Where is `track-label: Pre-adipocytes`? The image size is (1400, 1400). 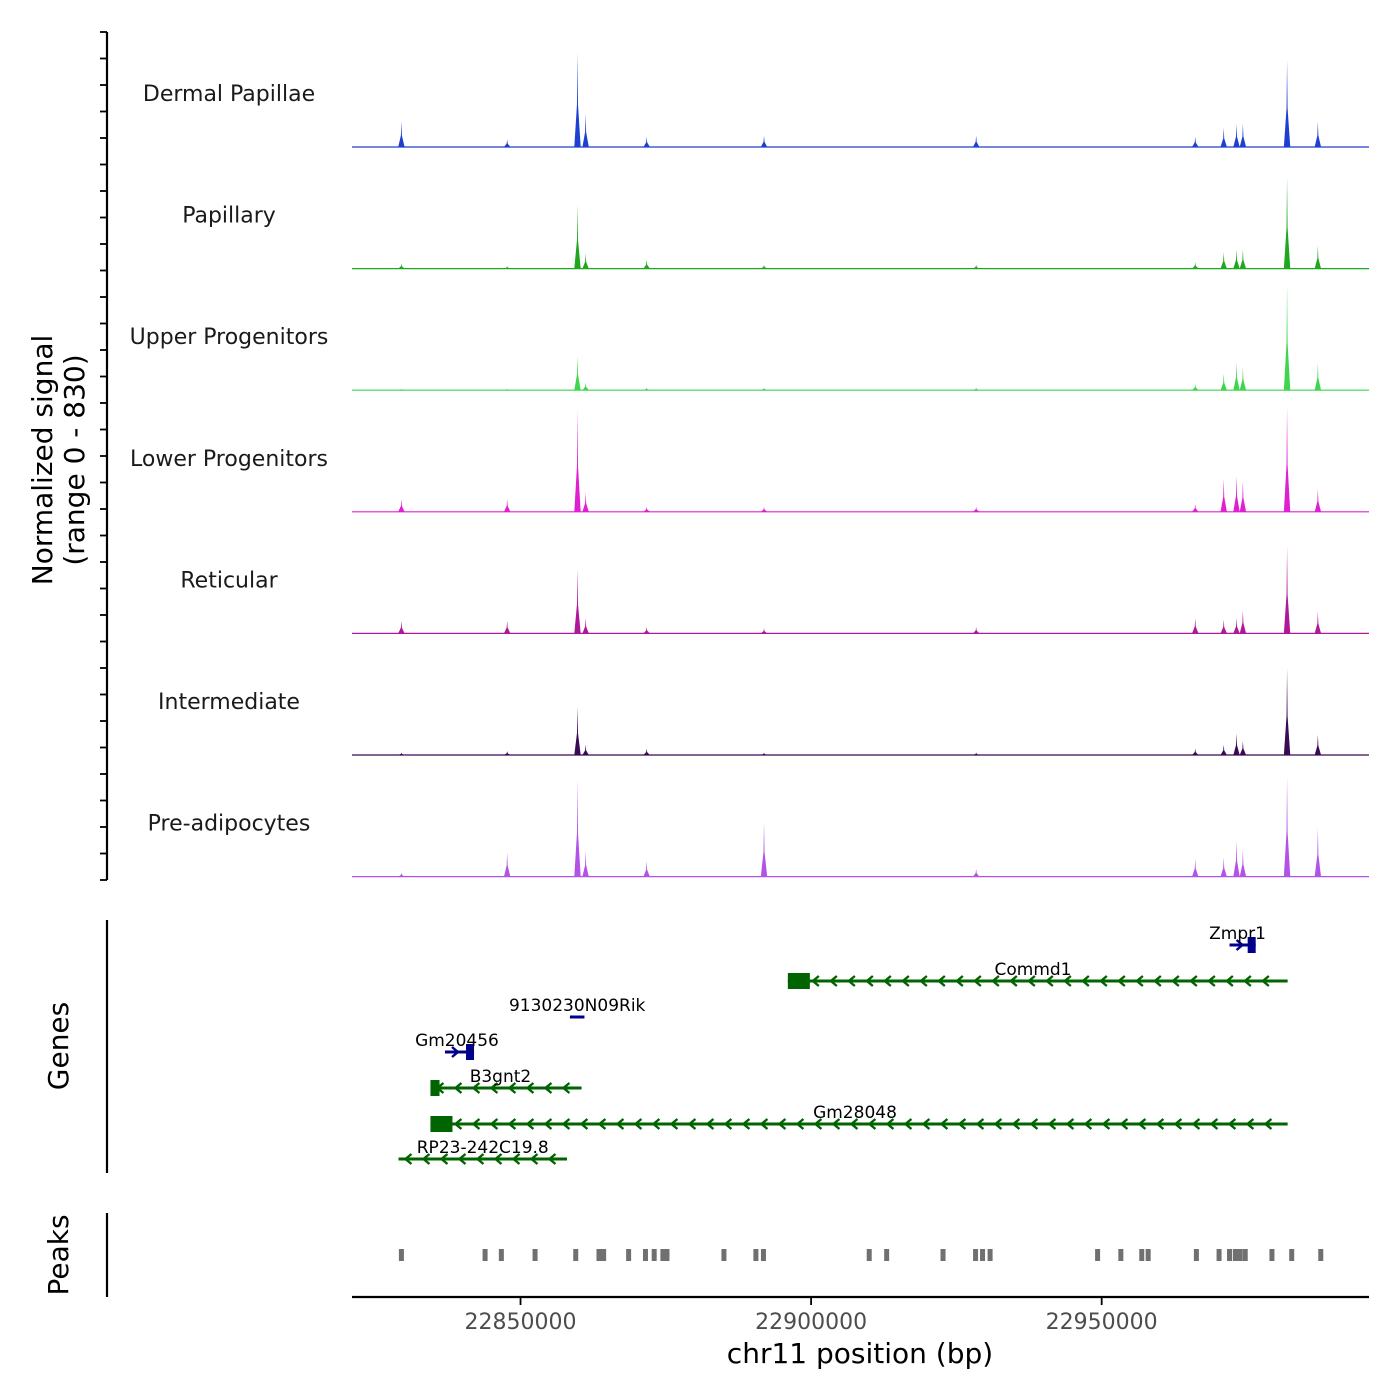
track-label: Pre-adipocytes is located at coordinates (229, 824).